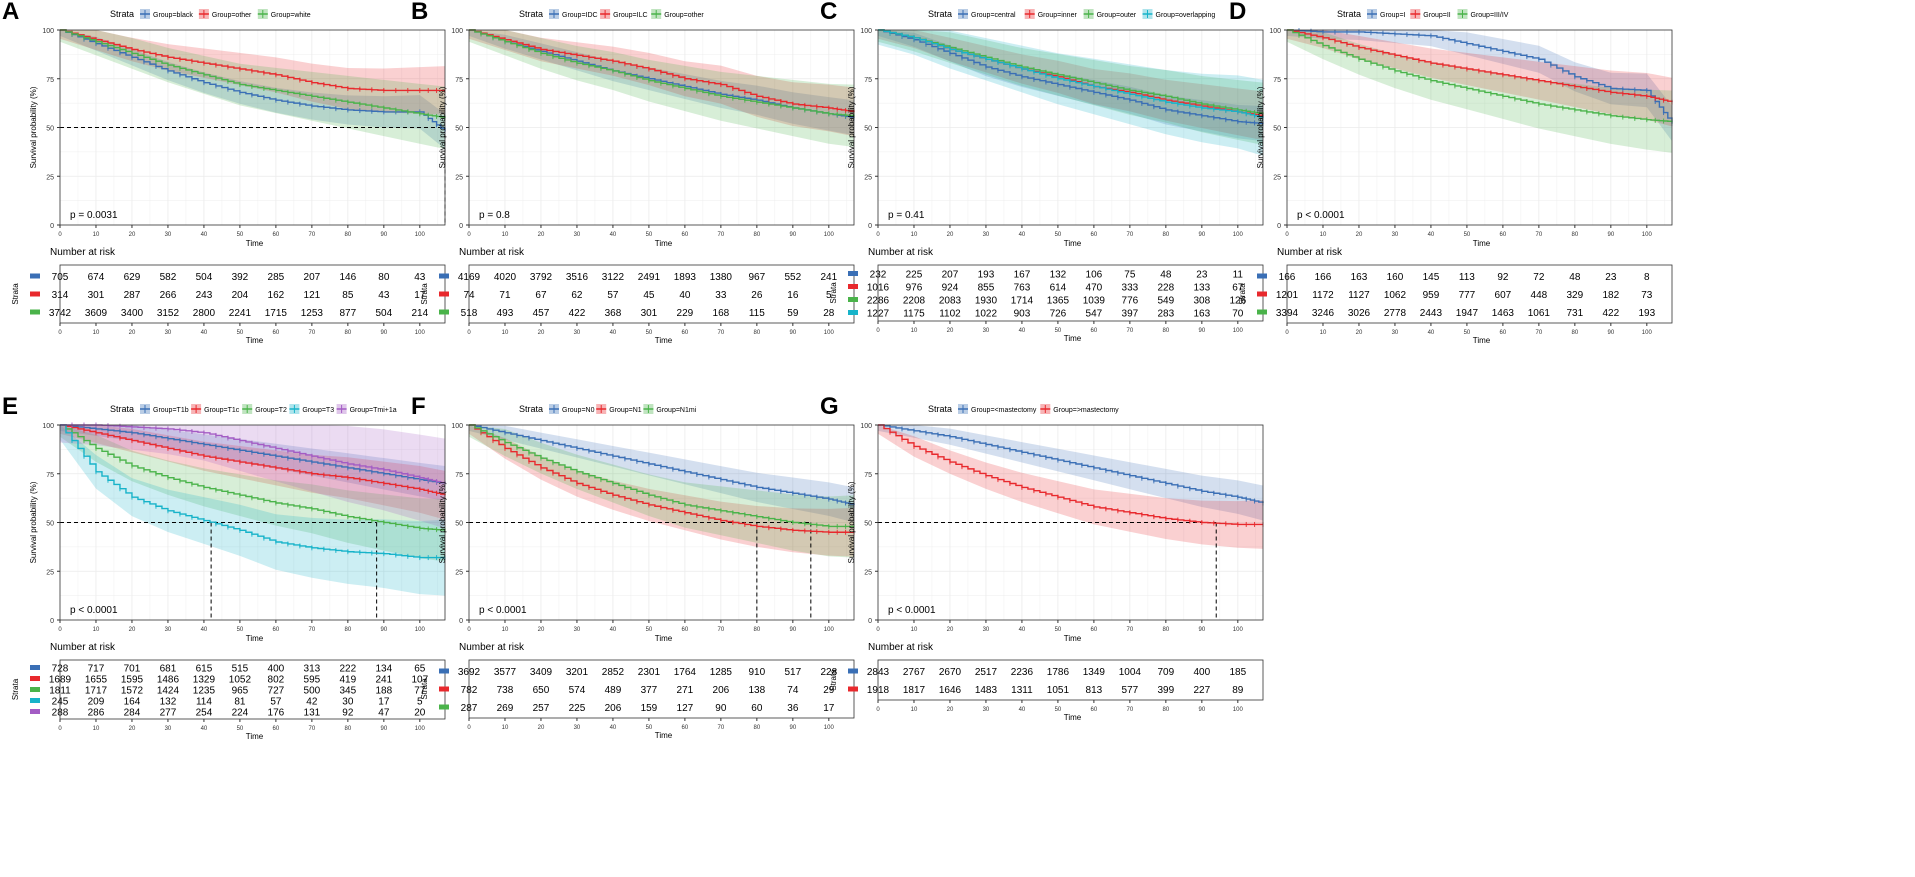  I want to click on risk-count: 1715, so click(276, 313).